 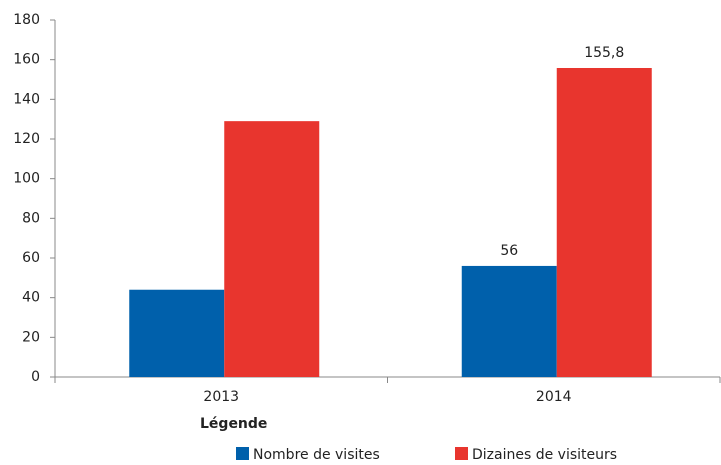 What do you see at coordinates (26, 139) in the screenshot?
I see `y-tick-label: 120` at bounding box center [26, 139].